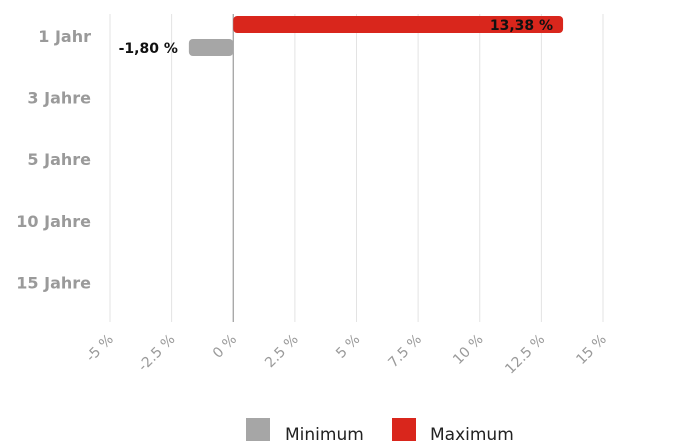 This screenshot has width=674, height=441. Describe the element at coordinates (282, 352) in the screenshot. I see `x-tick-label: 2.5 %` at that location.